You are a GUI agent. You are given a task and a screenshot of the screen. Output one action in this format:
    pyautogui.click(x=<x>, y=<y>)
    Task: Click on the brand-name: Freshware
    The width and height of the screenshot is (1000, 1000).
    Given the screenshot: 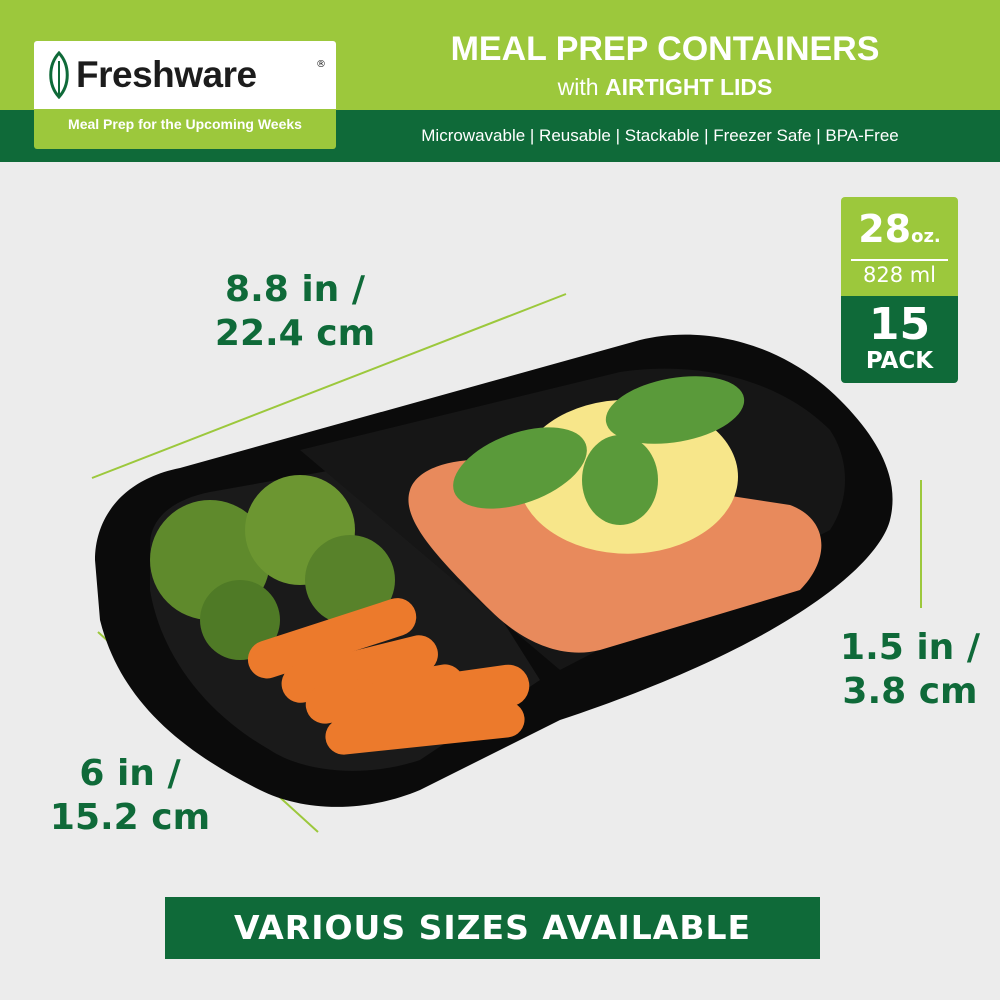 What is the action you would take?
    pyautogui.click(x=166, y=74)
    